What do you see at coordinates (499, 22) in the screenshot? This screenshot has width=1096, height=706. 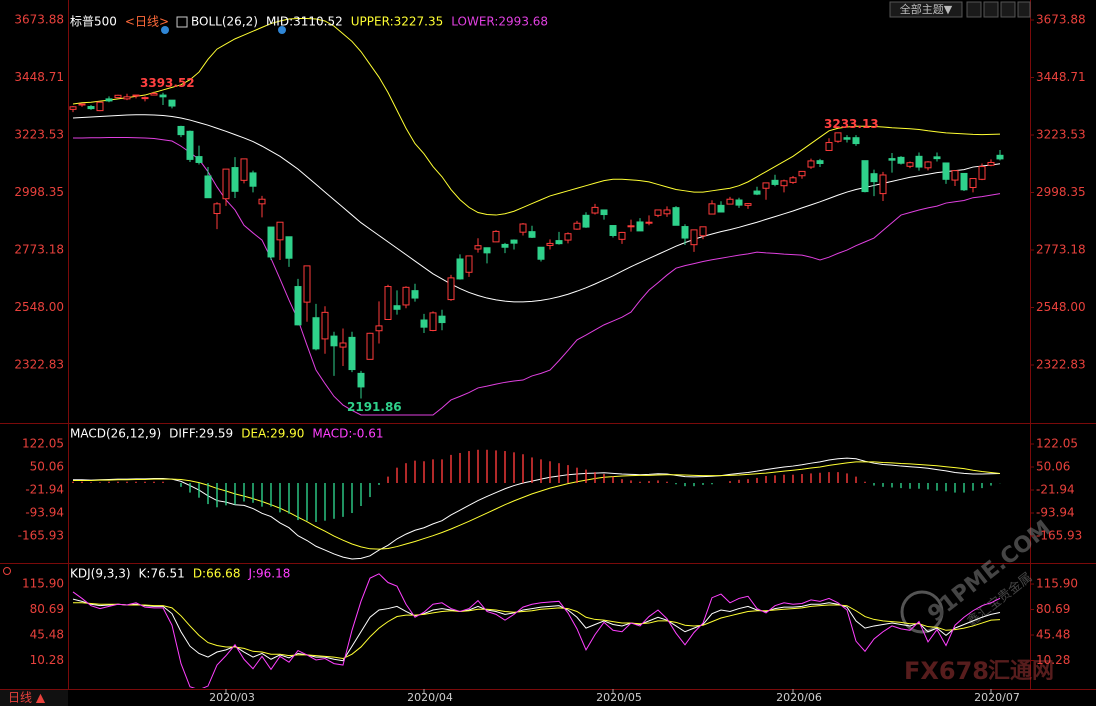 I see `legend-entry: LOWER:2993.68` at bounding box center [499, 22].